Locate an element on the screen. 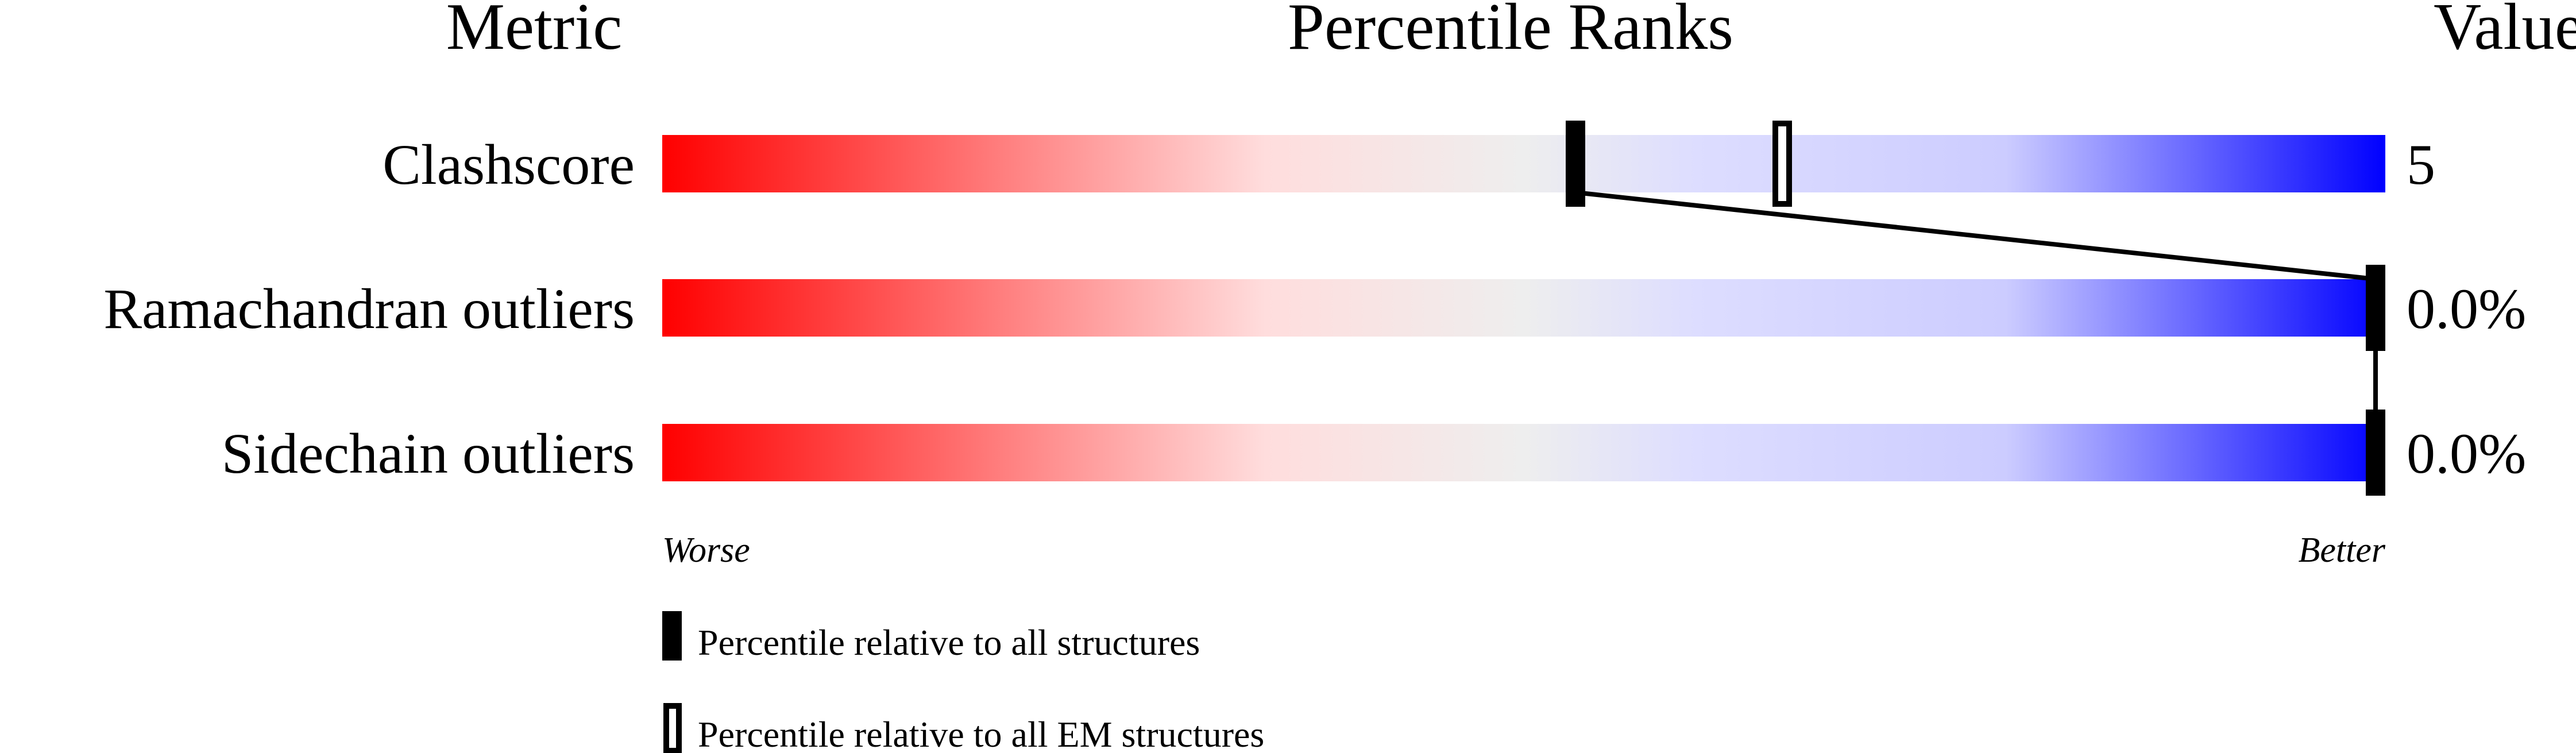 The width and height of the screenshot is (2576, 753). header-metric: Metric is located at coordinates (534, 32).